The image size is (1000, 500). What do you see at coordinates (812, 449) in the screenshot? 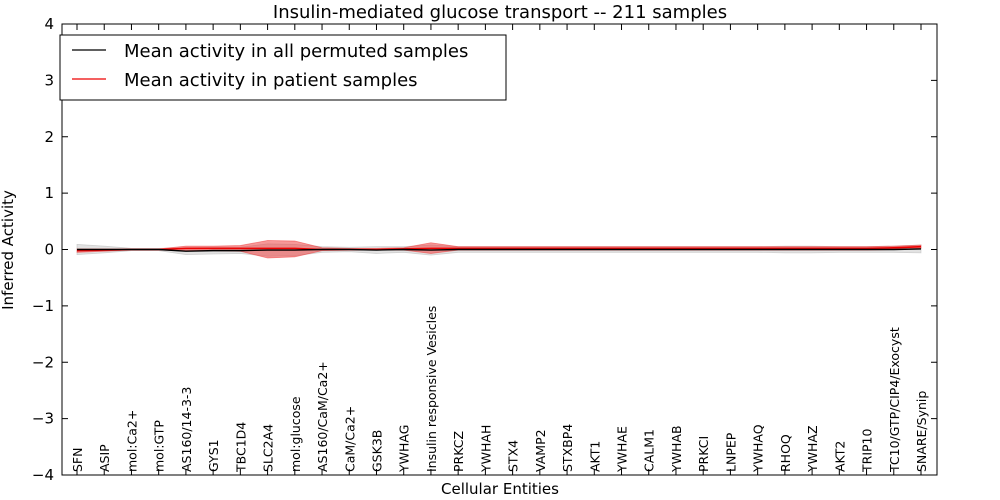
I see `x-tick-label: YWHAZ` at bounding box center [812, 449].